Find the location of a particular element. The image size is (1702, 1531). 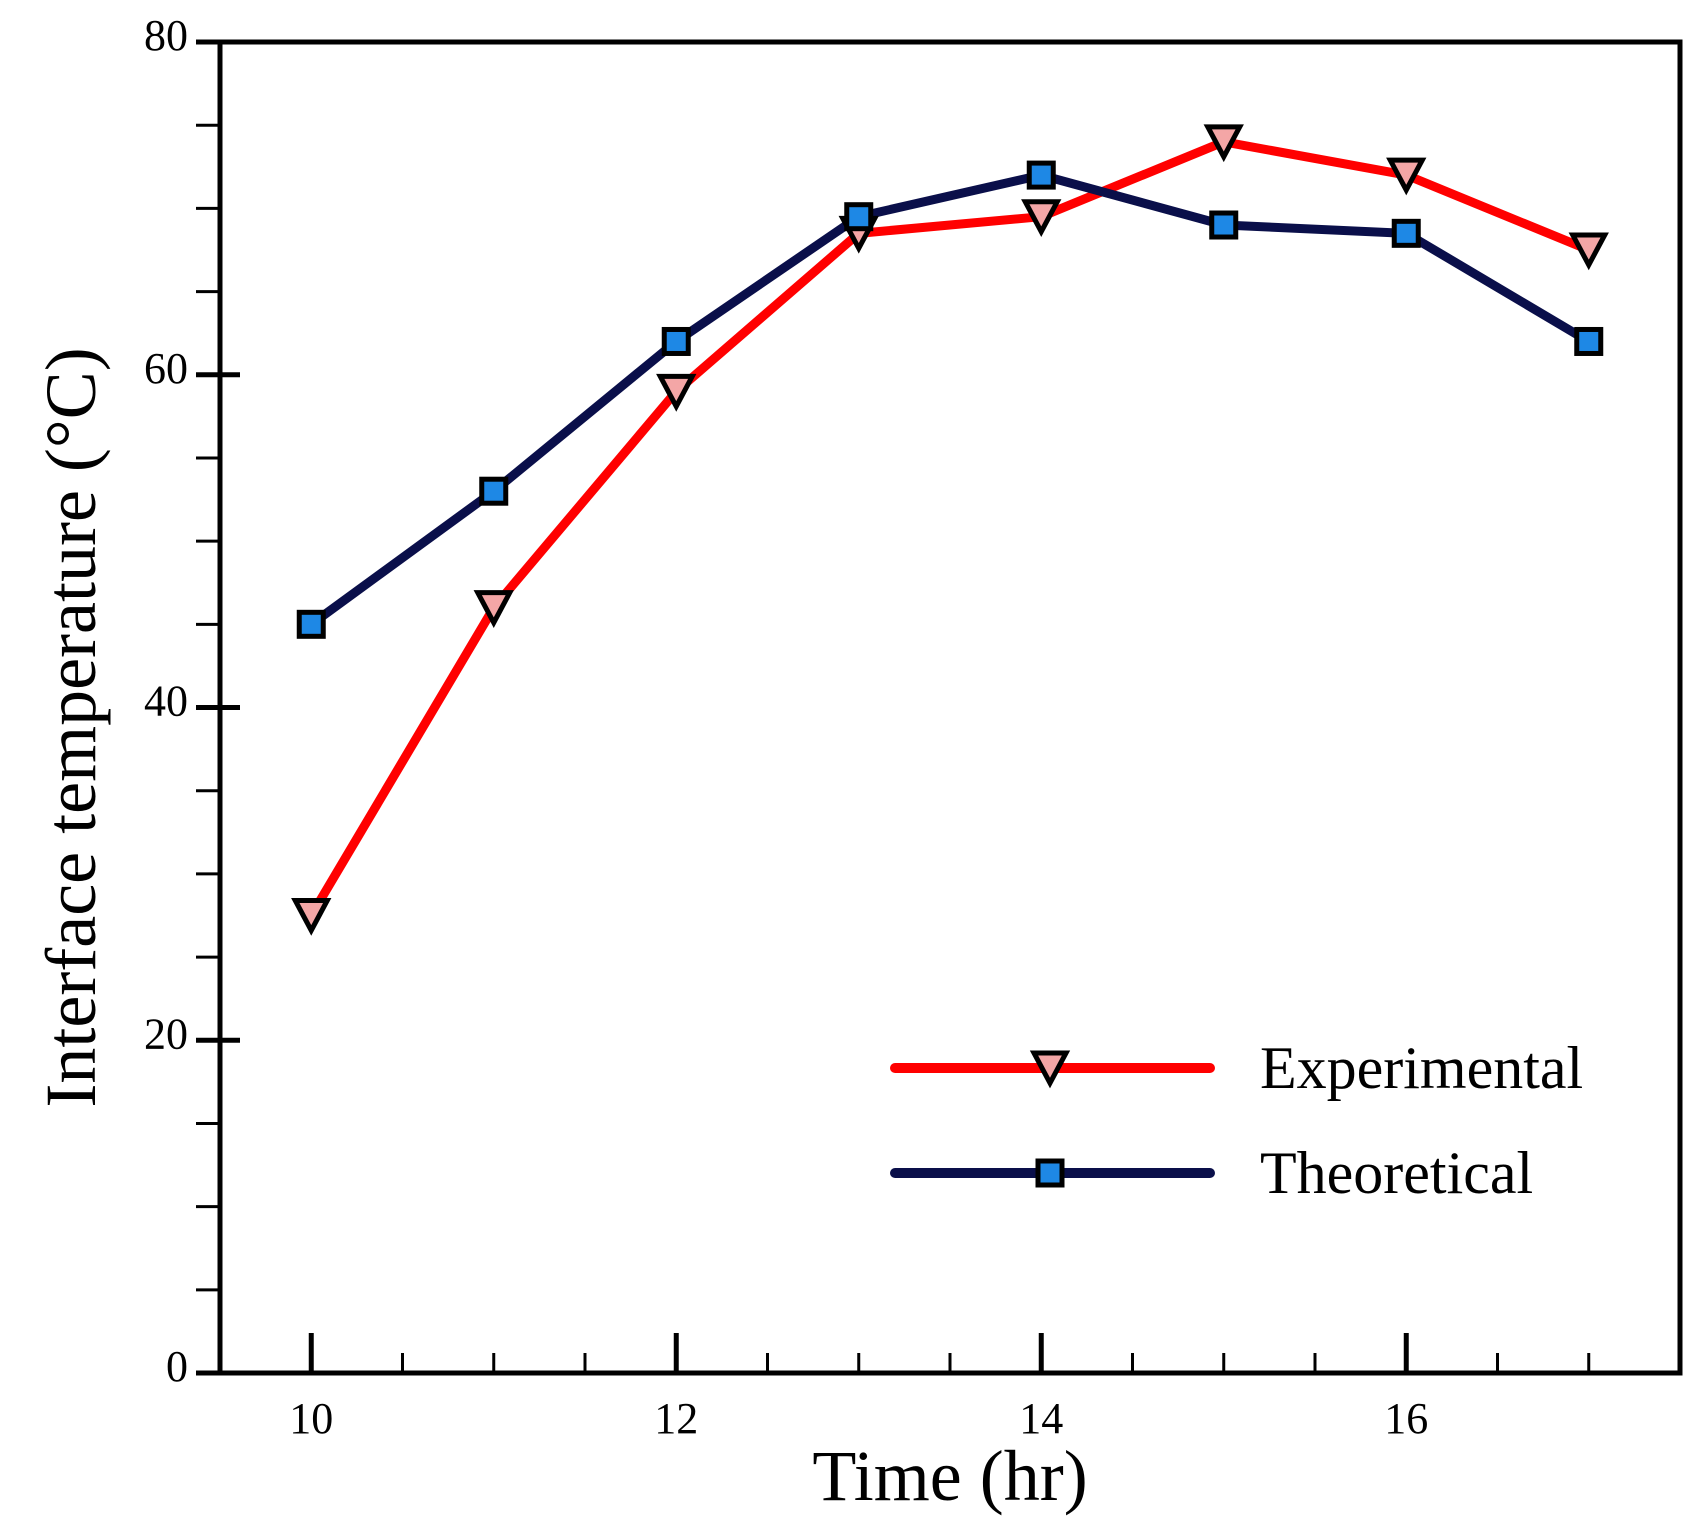

x-tick-label: 10 is located at coordinates (311, 1418).